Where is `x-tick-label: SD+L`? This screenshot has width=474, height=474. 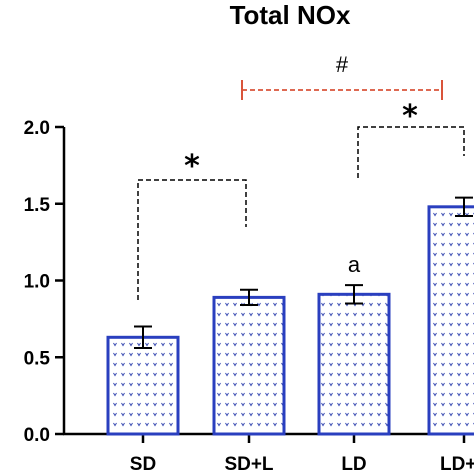 x-tick-label: SD+L is located at coordinates (248, 464).